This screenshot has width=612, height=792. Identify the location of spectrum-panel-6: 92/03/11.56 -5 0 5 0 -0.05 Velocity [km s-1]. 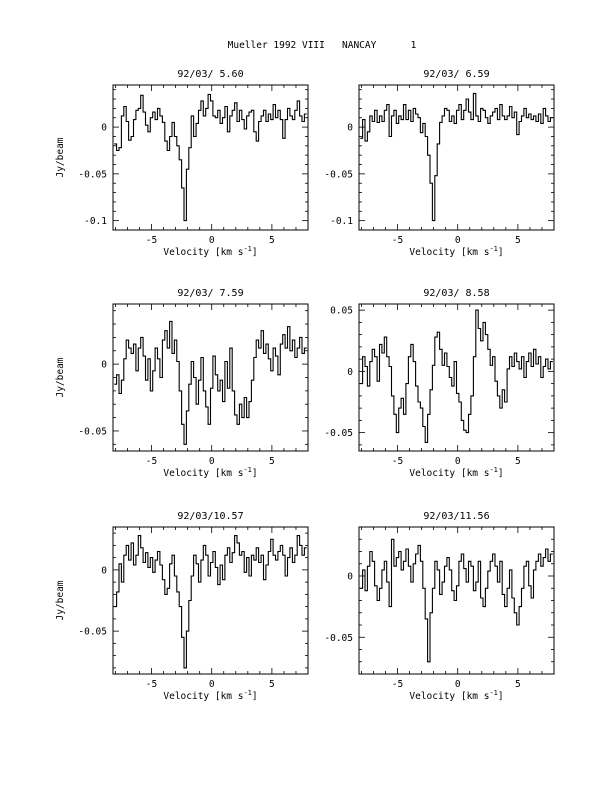
(439, 606).